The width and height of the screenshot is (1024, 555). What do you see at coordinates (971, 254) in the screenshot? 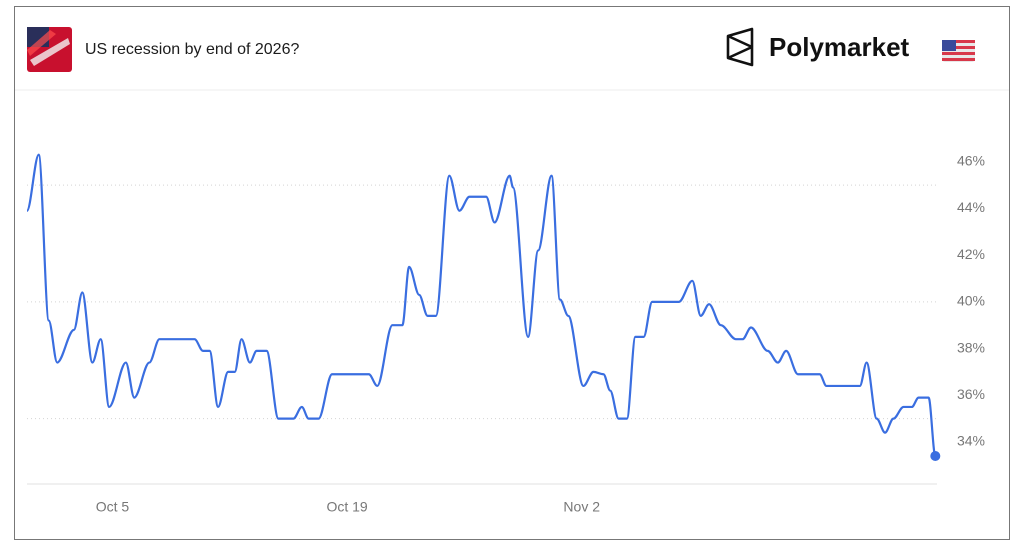
I see `y-tick-label: 42%` at bounding box center [971, 254].